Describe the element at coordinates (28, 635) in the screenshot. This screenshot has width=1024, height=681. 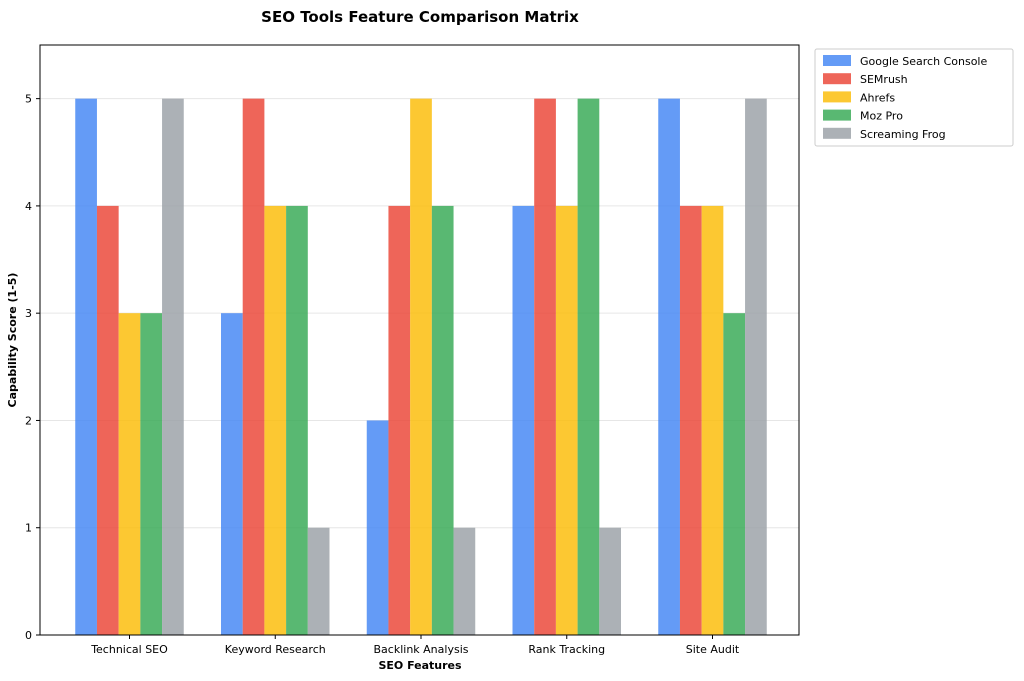
I see `y-tick-label: 0` at that location.